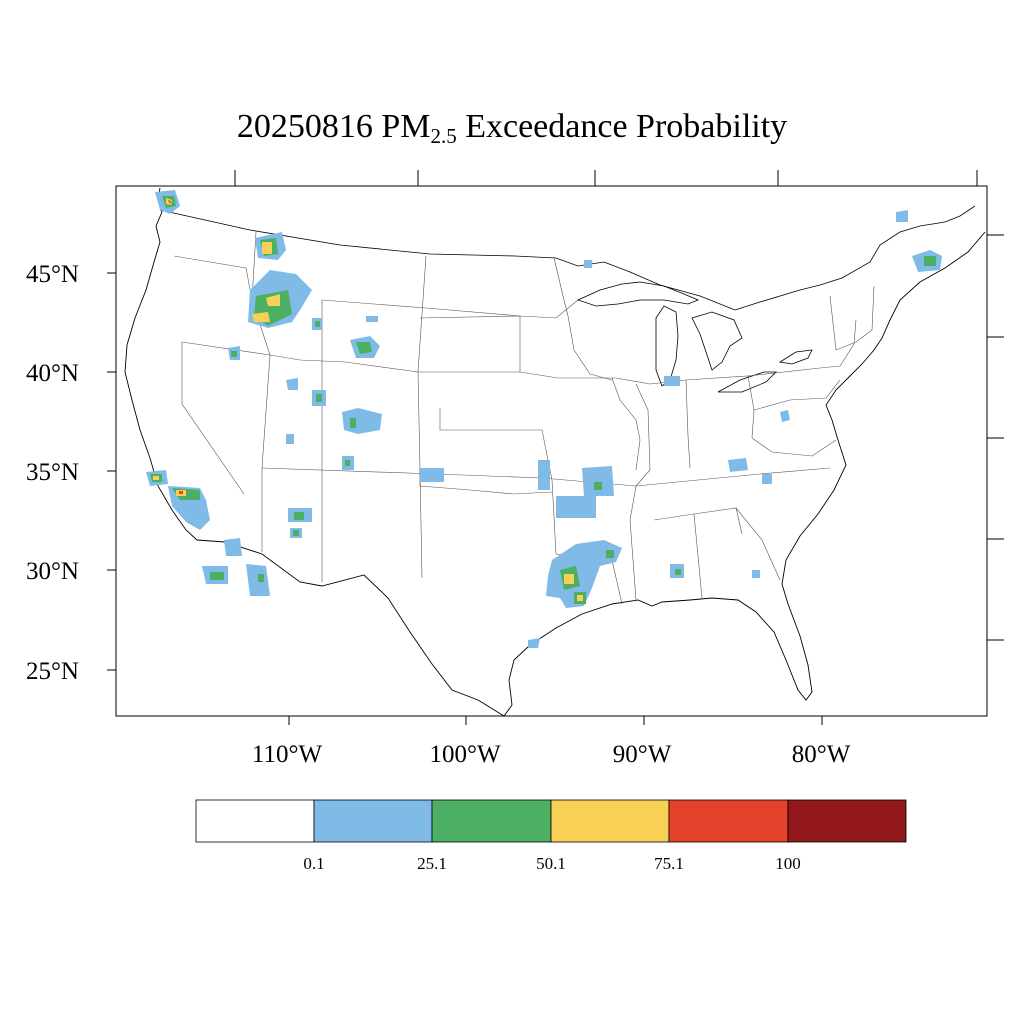  I want to click on lat-label-25: 25°N, so click(52, 671).